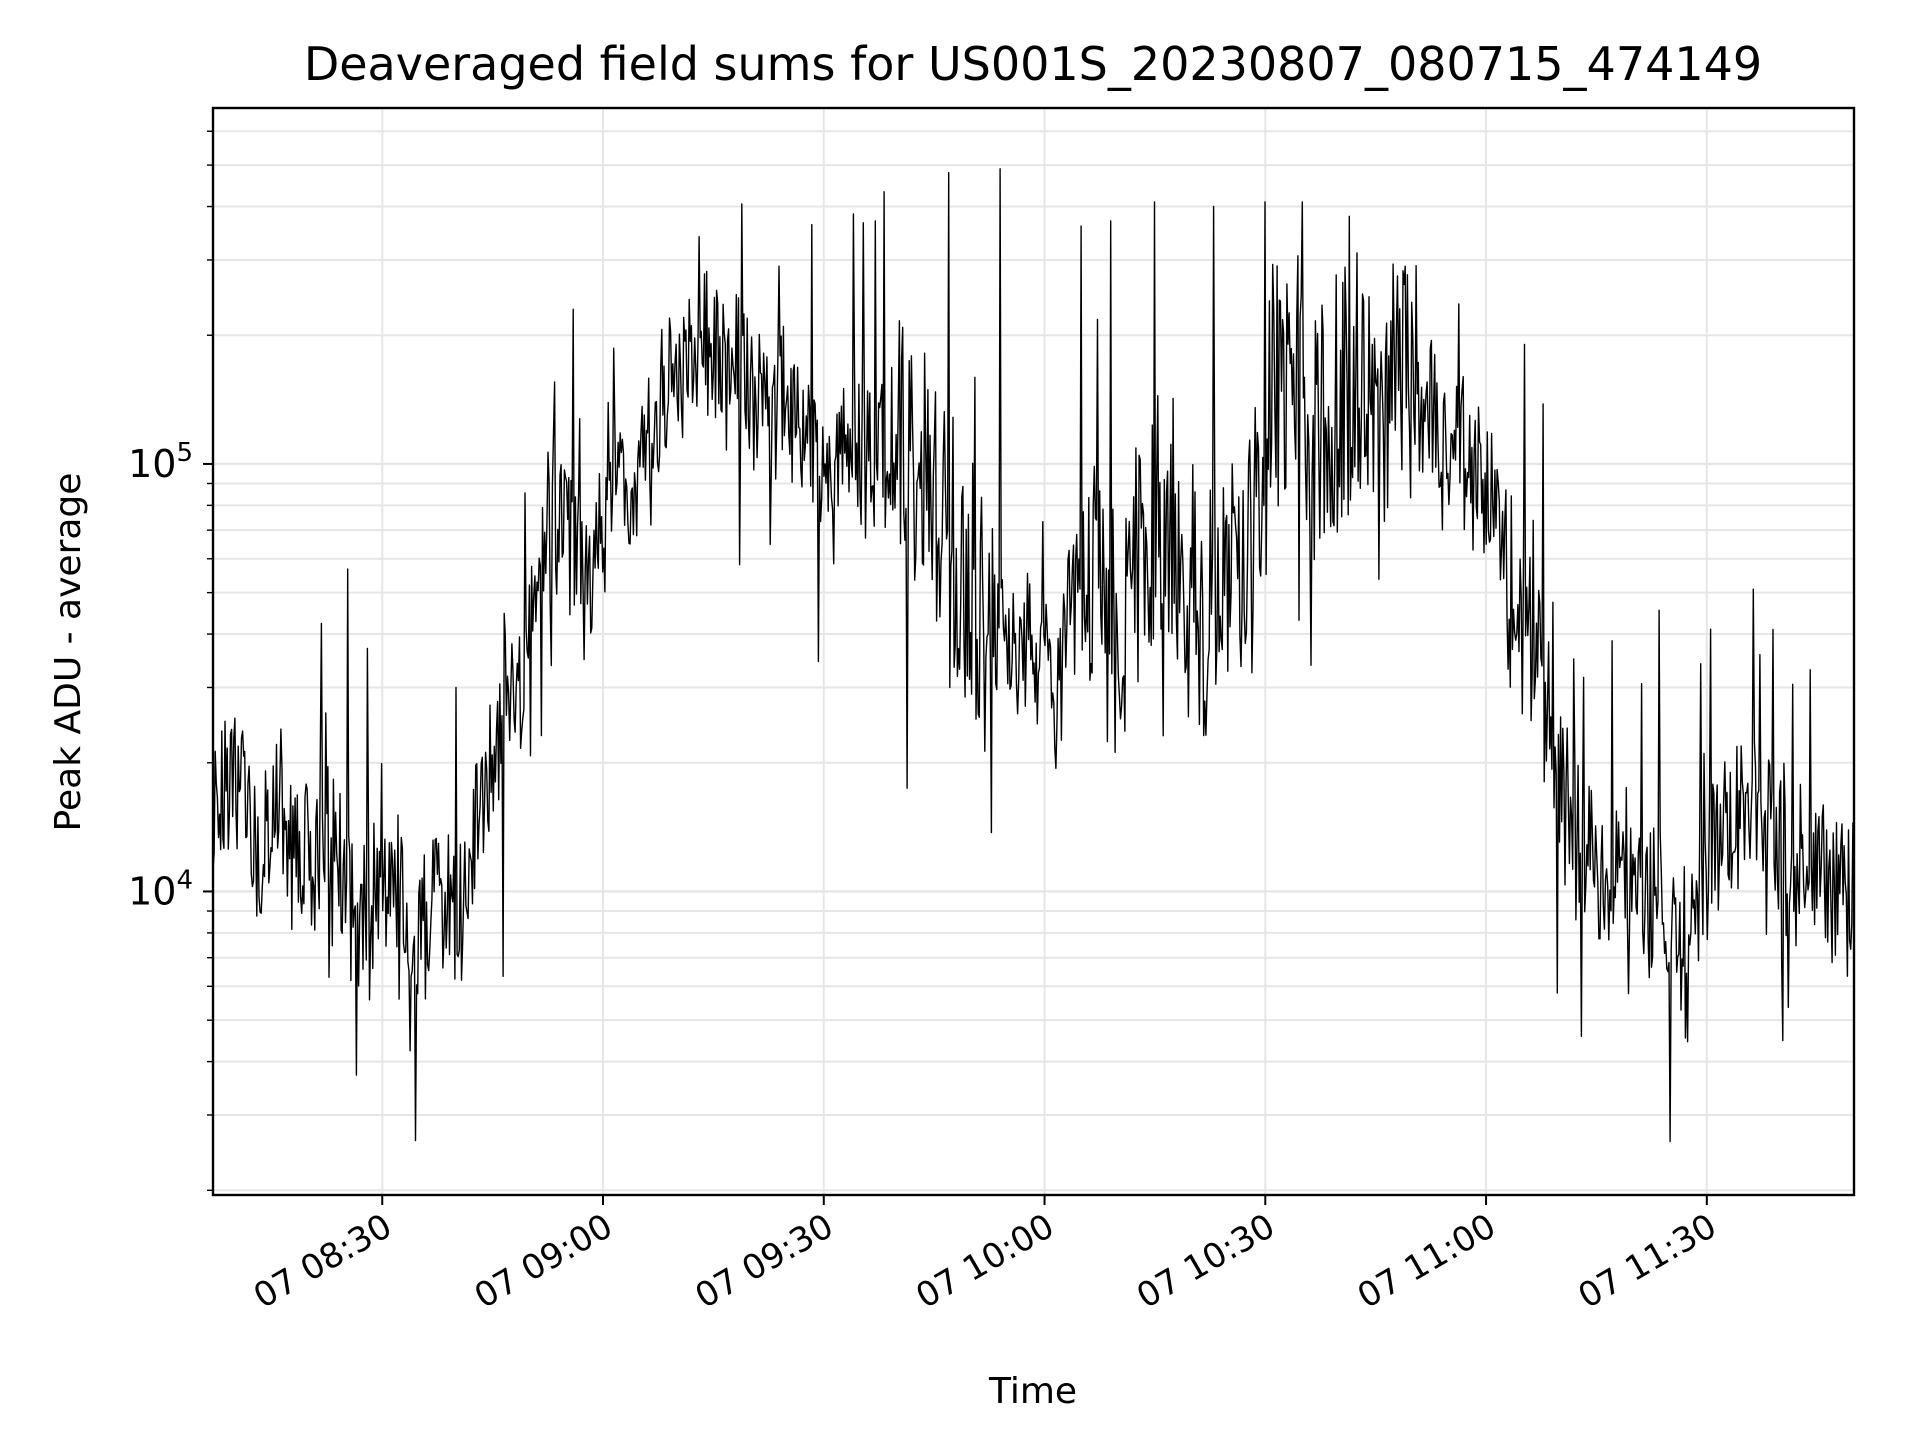  What do you see at coordinates (68, 652) in the screenshot?
I see `y-axis-label: Peak ADU - average` at bounding box center [68, 652].